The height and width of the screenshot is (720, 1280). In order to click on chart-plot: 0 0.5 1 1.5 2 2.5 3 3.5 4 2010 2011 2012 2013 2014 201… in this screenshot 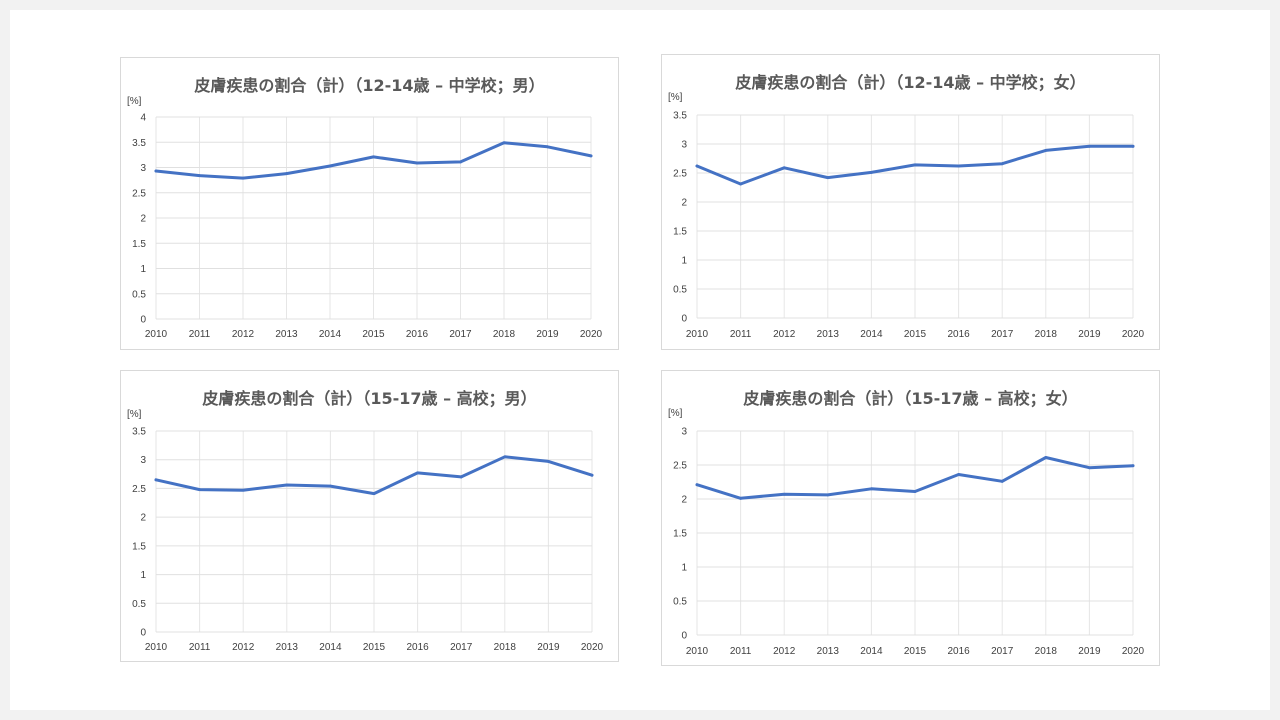, I will do `click(365, 218)`.